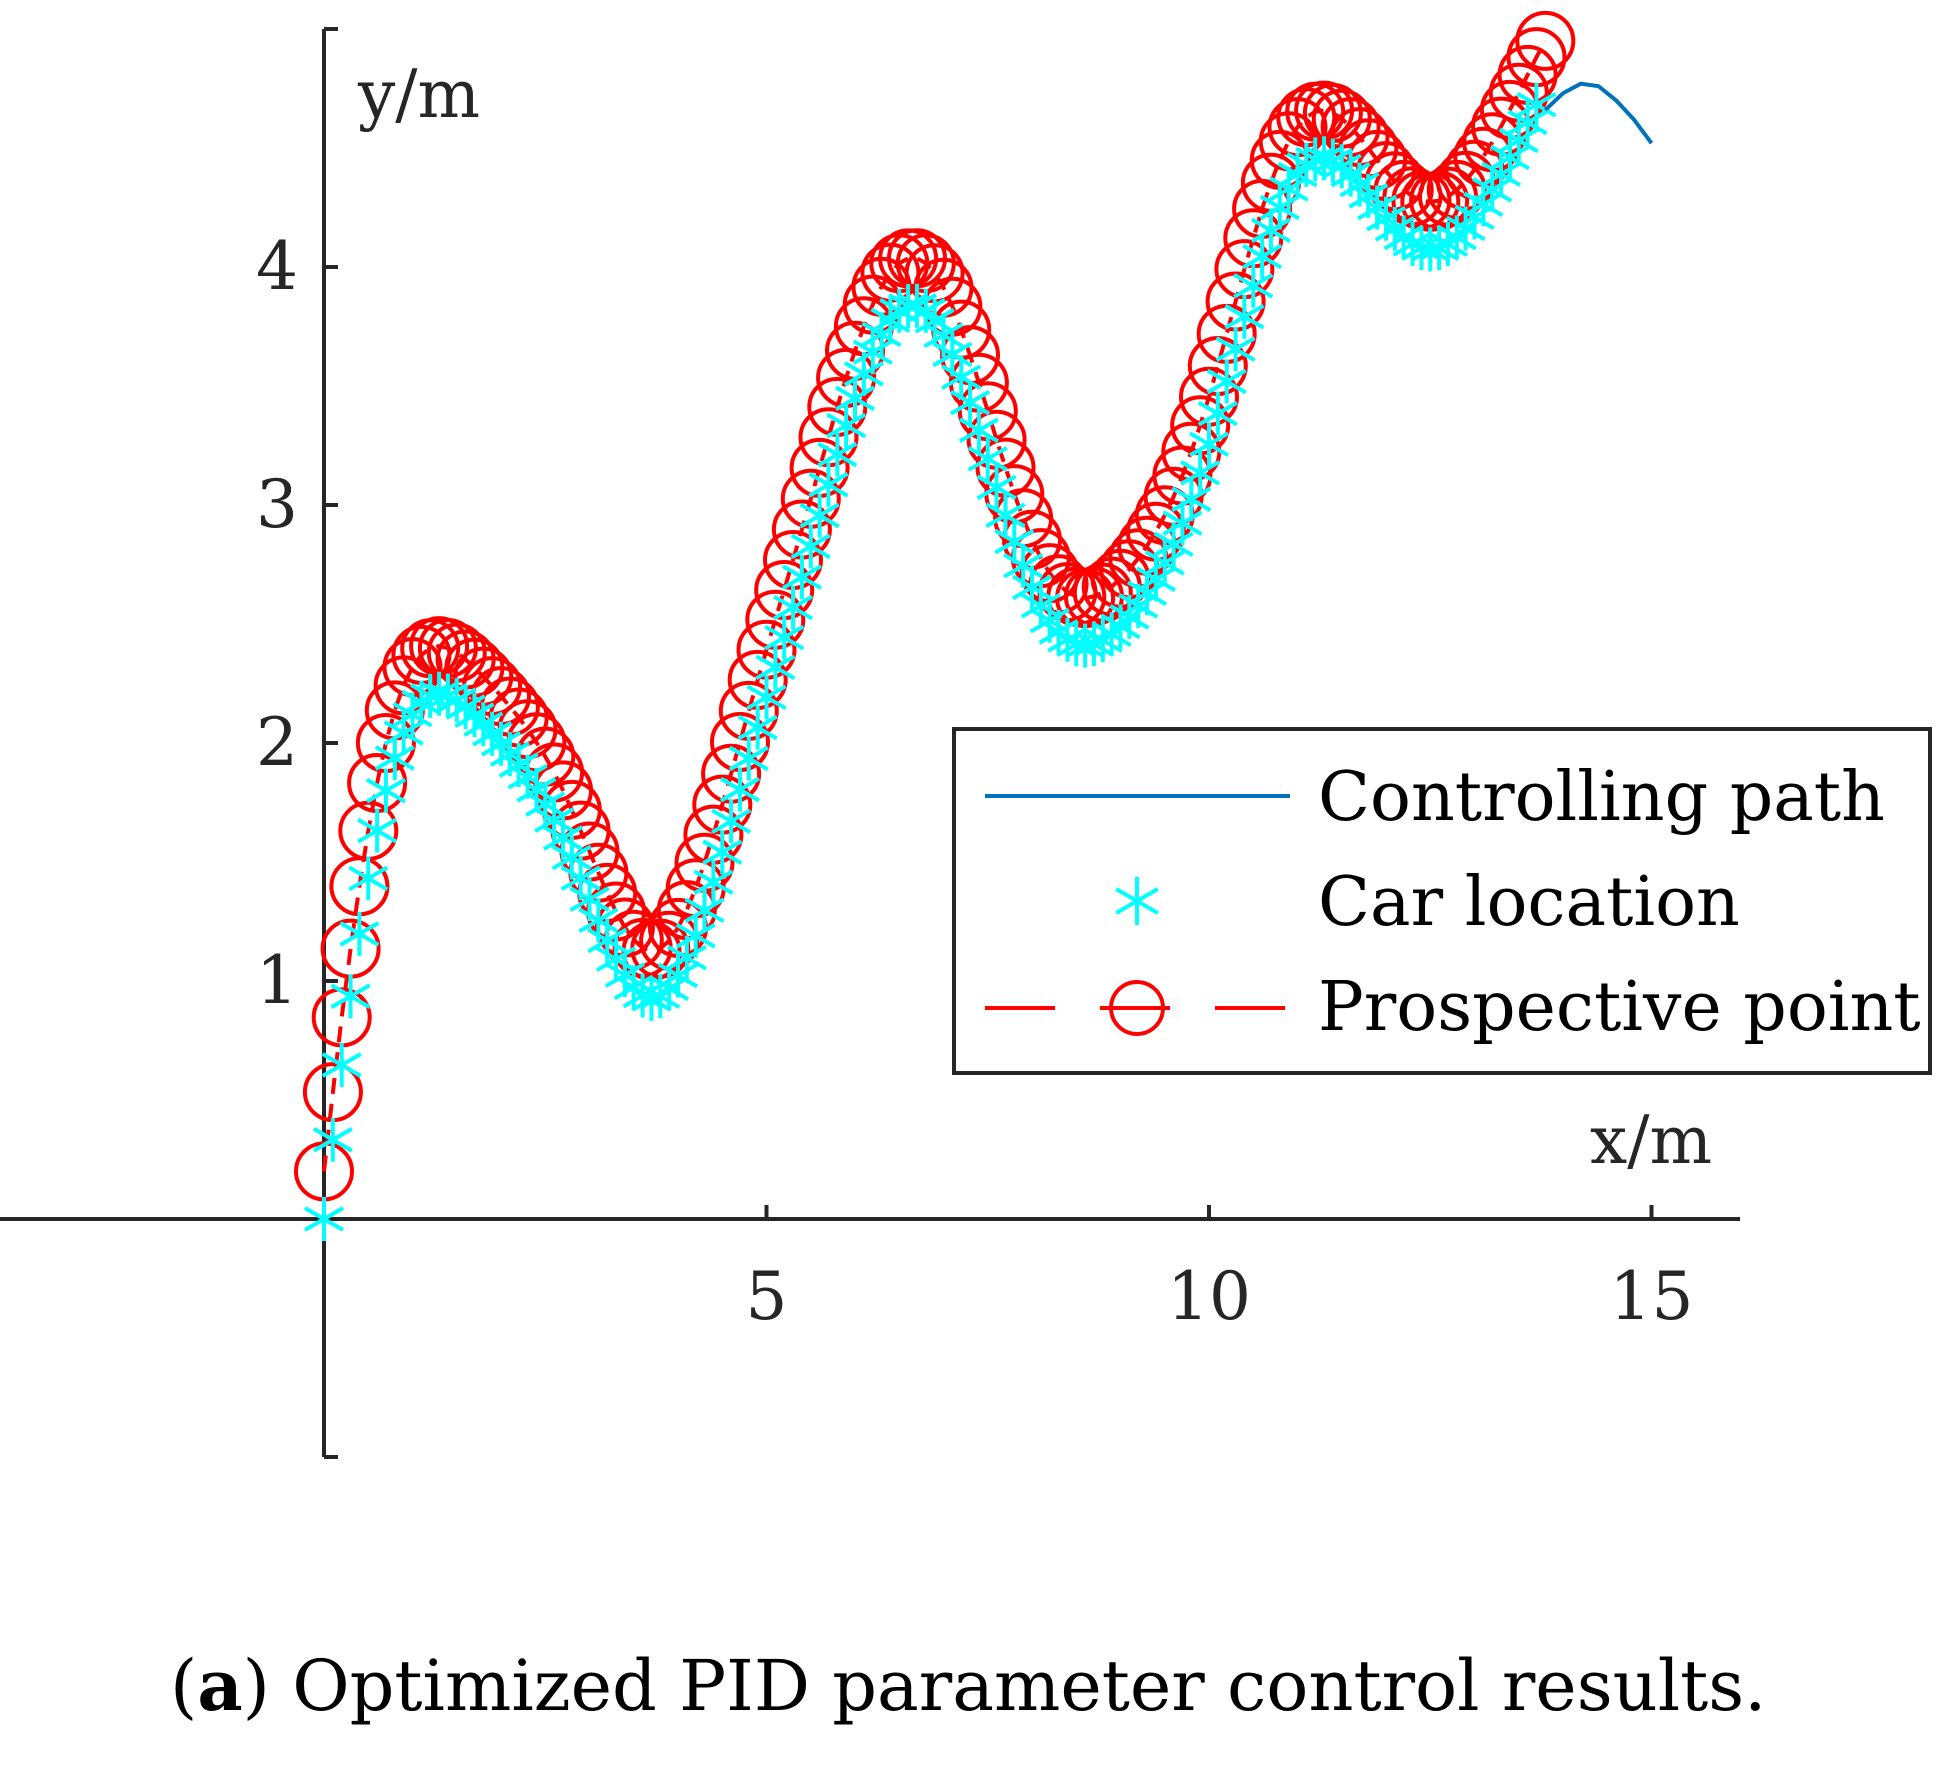 The image size is (1942, 1776). Describe the element at coordinates (1545, 40) in the screenshot. I see `prospective-point-marker` at that location.